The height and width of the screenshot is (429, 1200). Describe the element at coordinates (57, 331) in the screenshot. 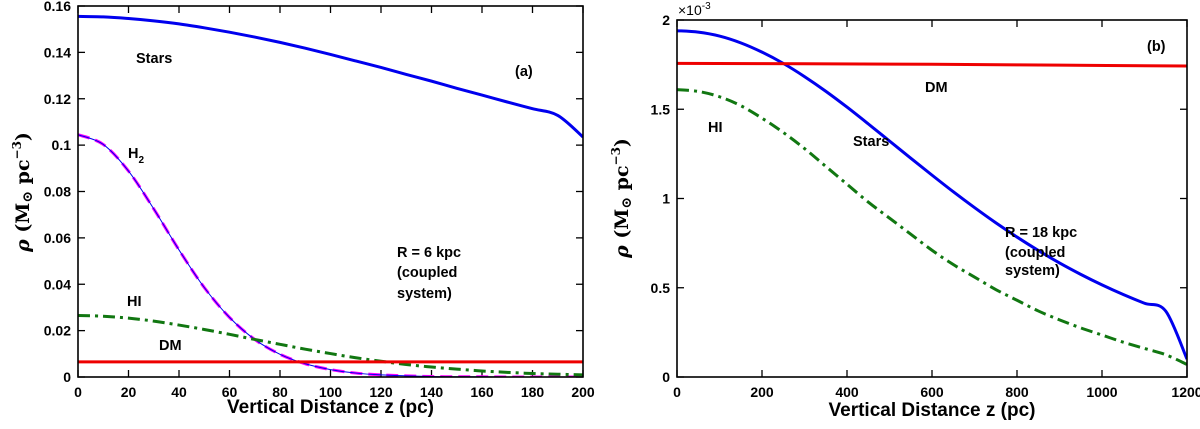

I see `y-tick-label: 0.02` at that location.